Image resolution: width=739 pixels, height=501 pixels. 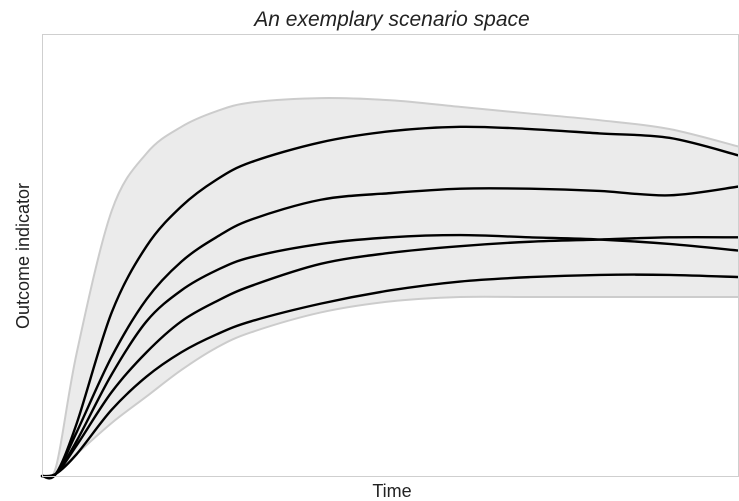 I want to click on y-axis-label: Outcome indicator, so click(x=23, y=256).